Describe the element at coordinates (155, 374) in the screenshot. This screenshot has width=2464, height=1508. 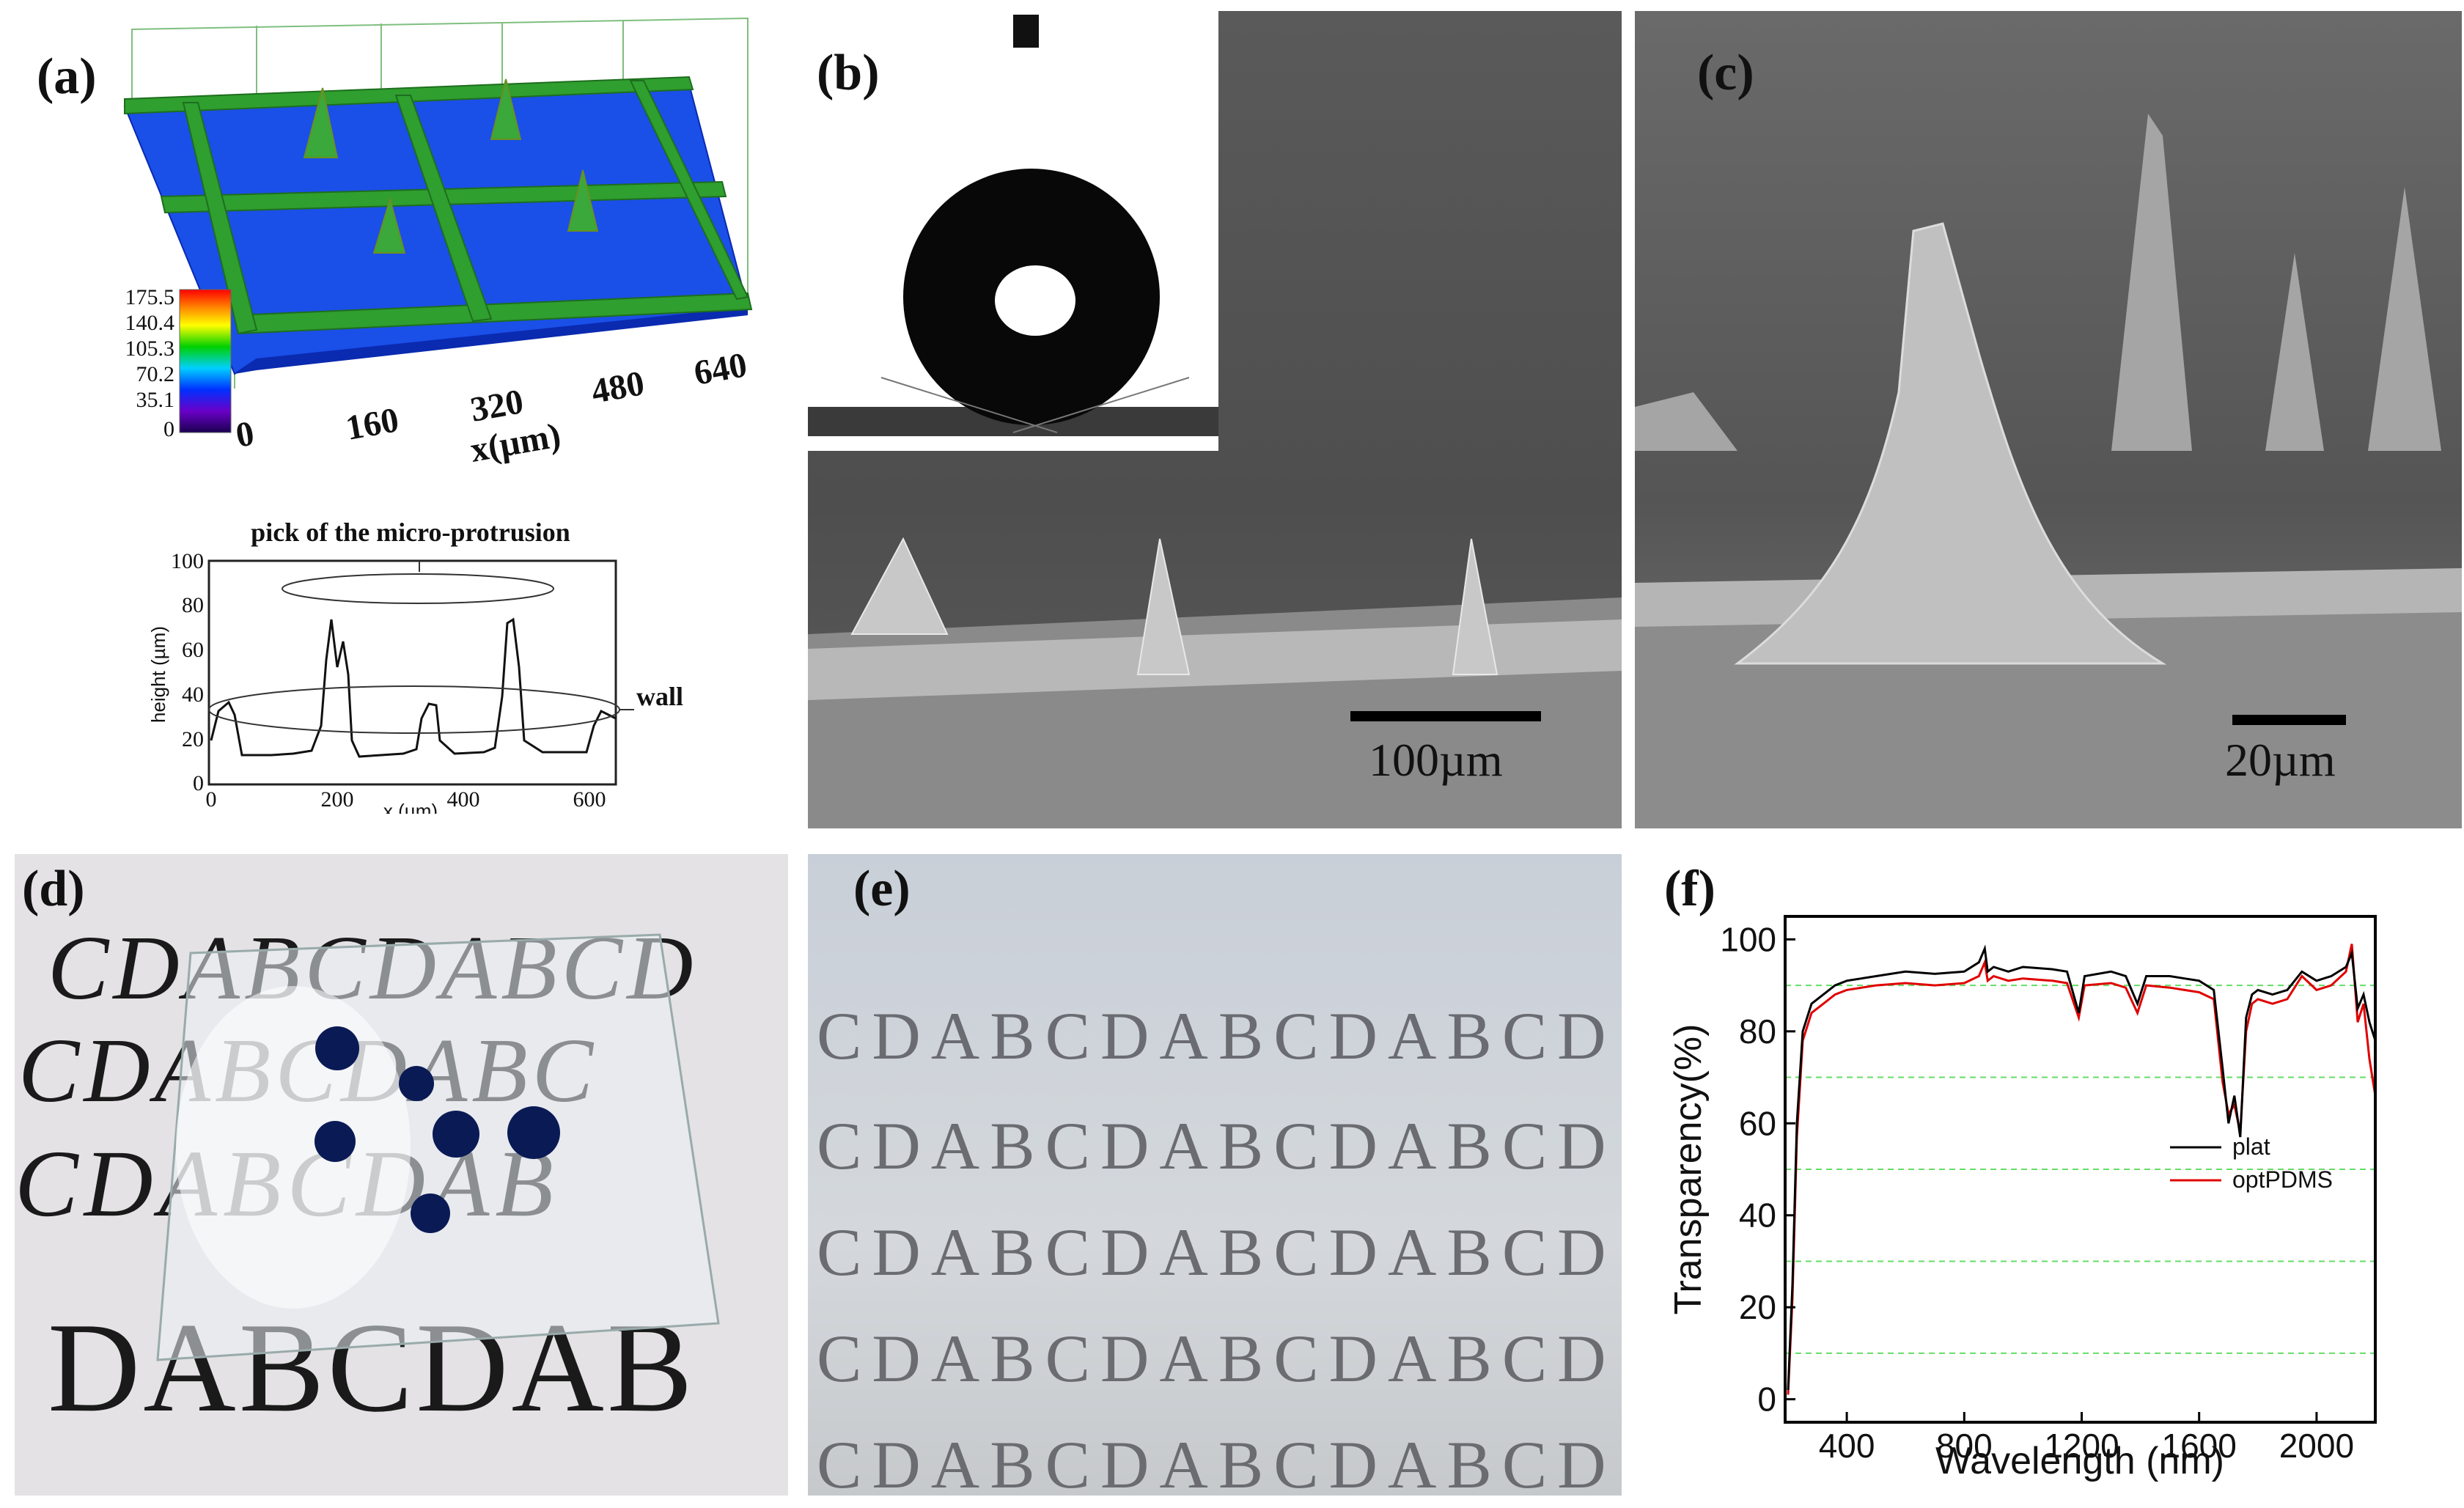
I see `colorbar-tick: 70.2` at that location.